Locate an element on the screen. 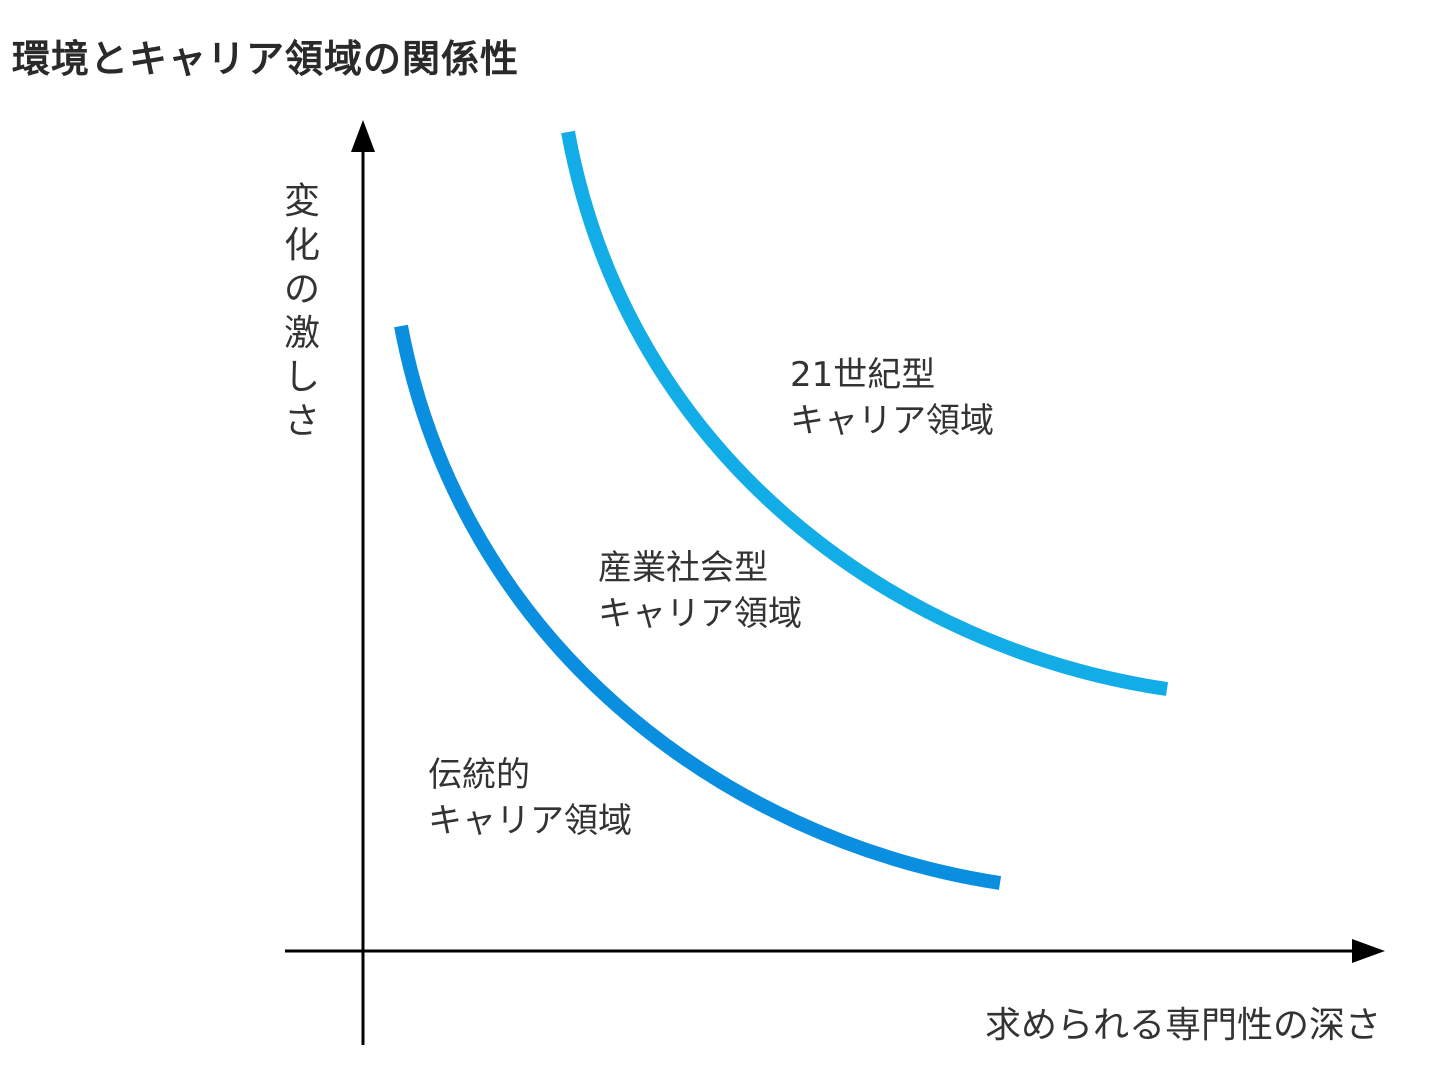  region-label-line: 伝統的 is located at coordinates (479, 775).